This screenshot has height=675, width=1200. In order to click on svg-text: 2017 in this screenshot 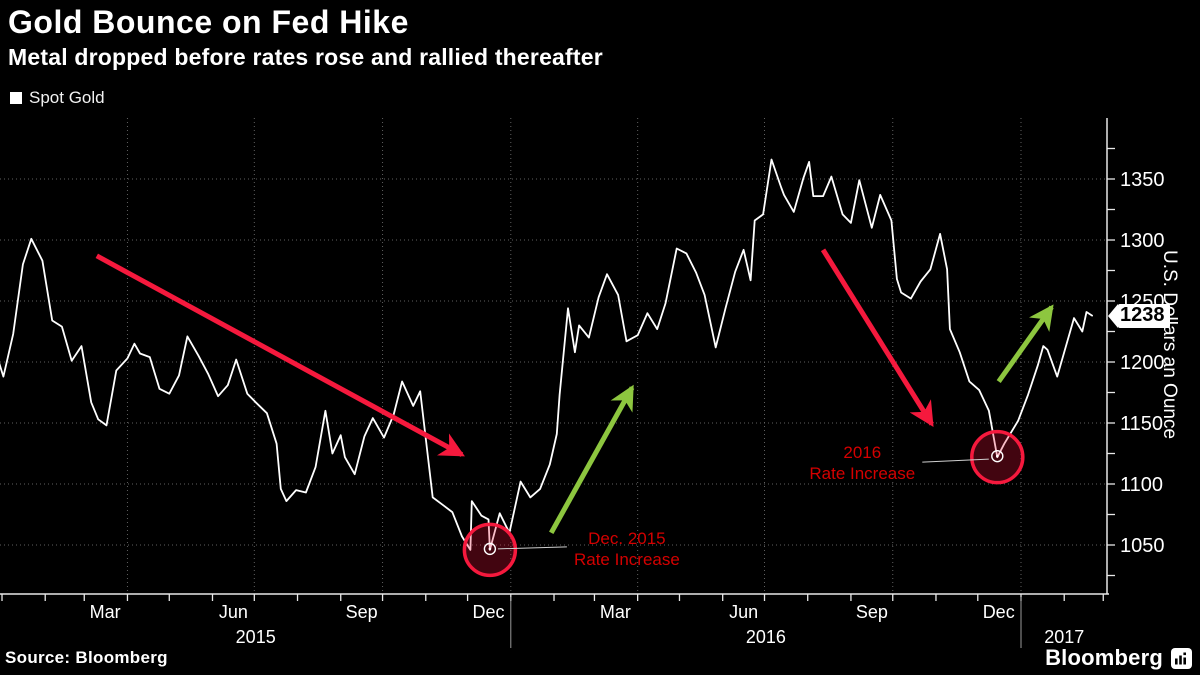, I will do `click(1064, 637)`.